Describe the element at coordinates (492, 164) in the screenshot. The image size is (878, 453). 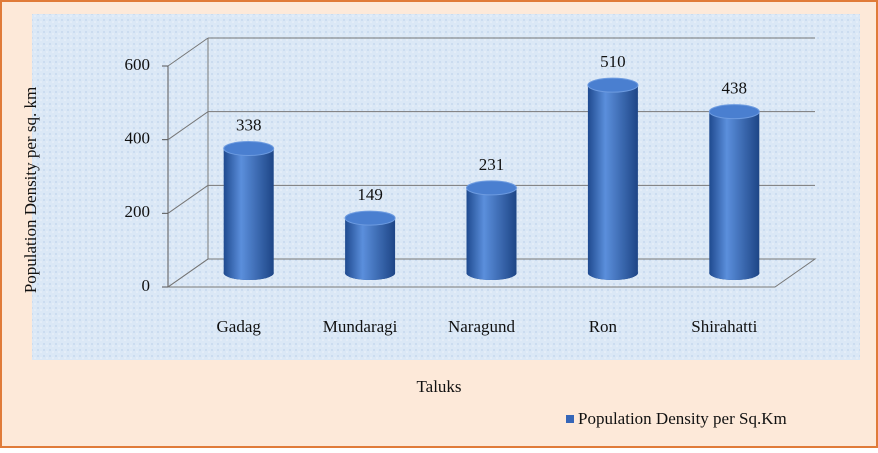
I see `data-label: 231` at that location.